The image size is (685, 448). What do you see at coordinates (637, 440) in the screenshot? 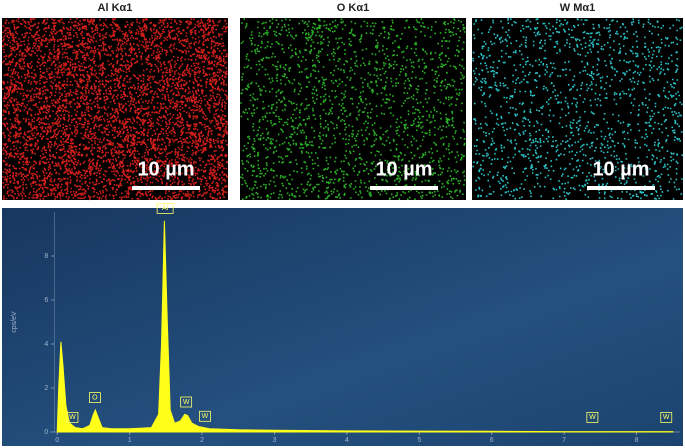
I see `x-tick-label: 8` at bounding box center [637, 440].